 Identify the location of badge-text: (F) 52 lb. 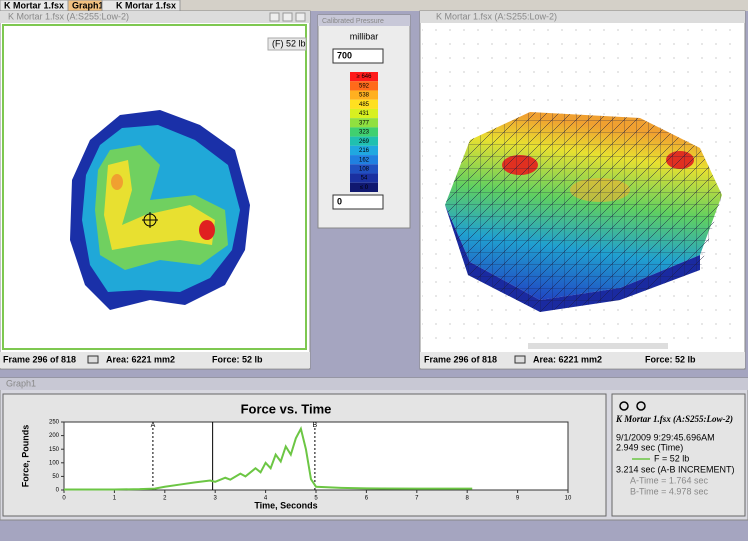
(289, 43).